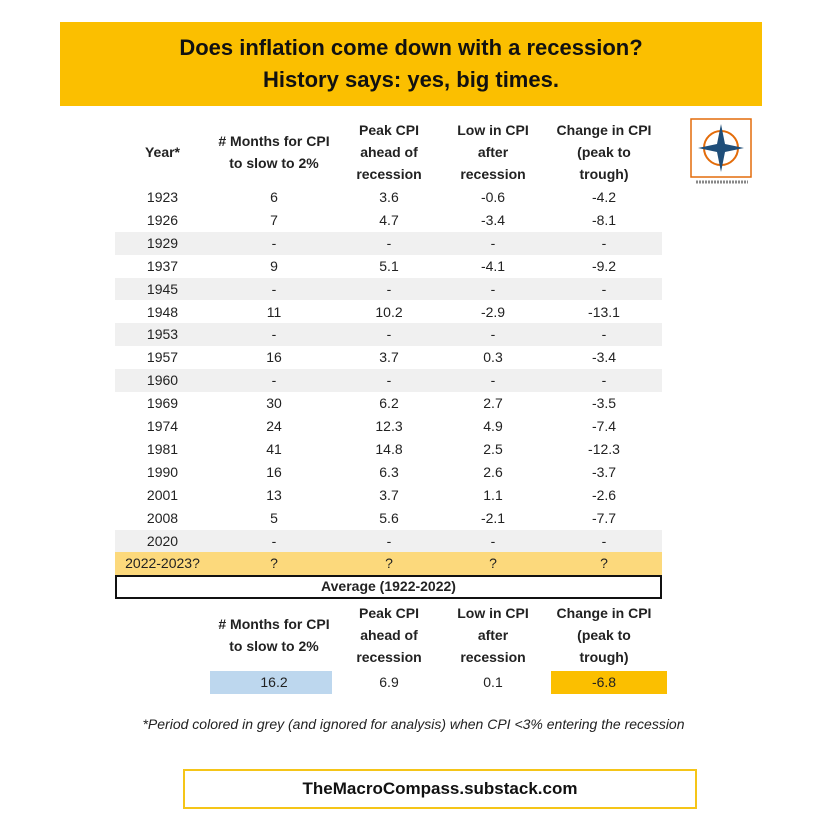  Describe the element at coordinates (389, 426) in the screenshot. I see `table-cell: 12.3` at that location.